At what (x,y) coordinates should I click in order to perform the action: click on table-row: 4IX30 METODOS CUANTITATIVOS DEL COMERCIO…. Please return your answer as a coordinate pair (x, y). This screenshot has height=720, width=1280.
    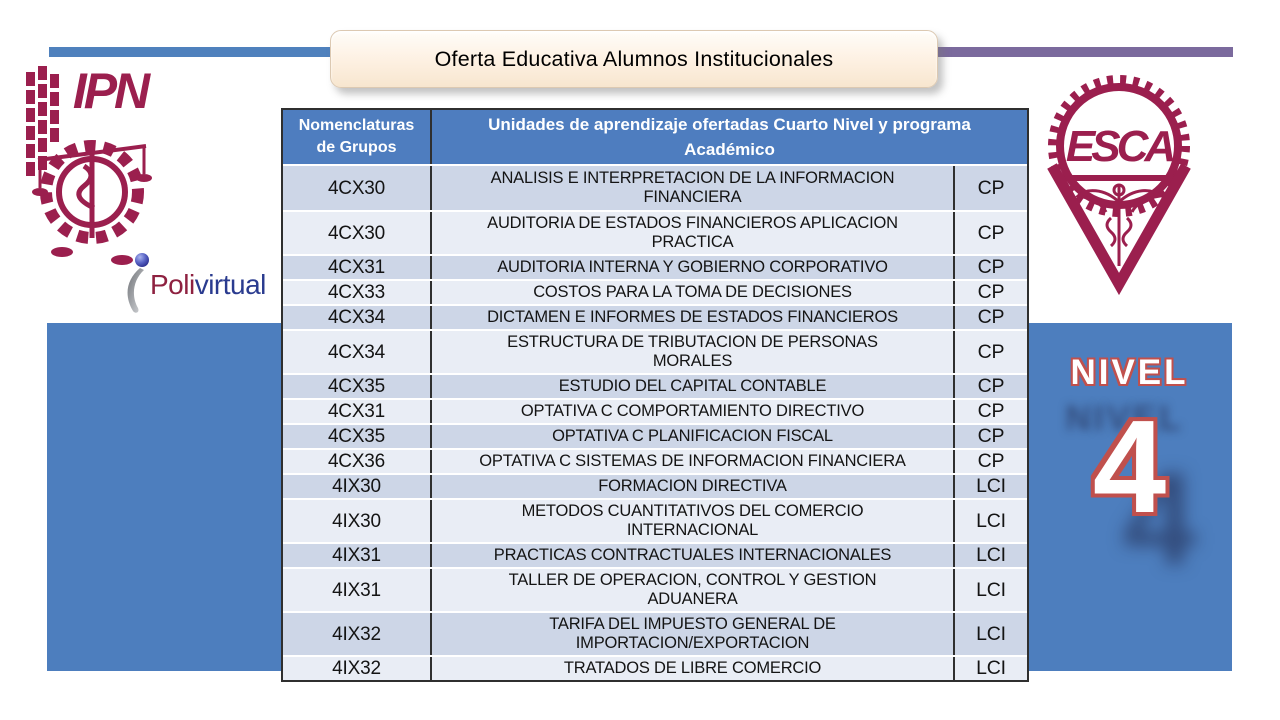
    Looking at the image, I should click on (655, 520).